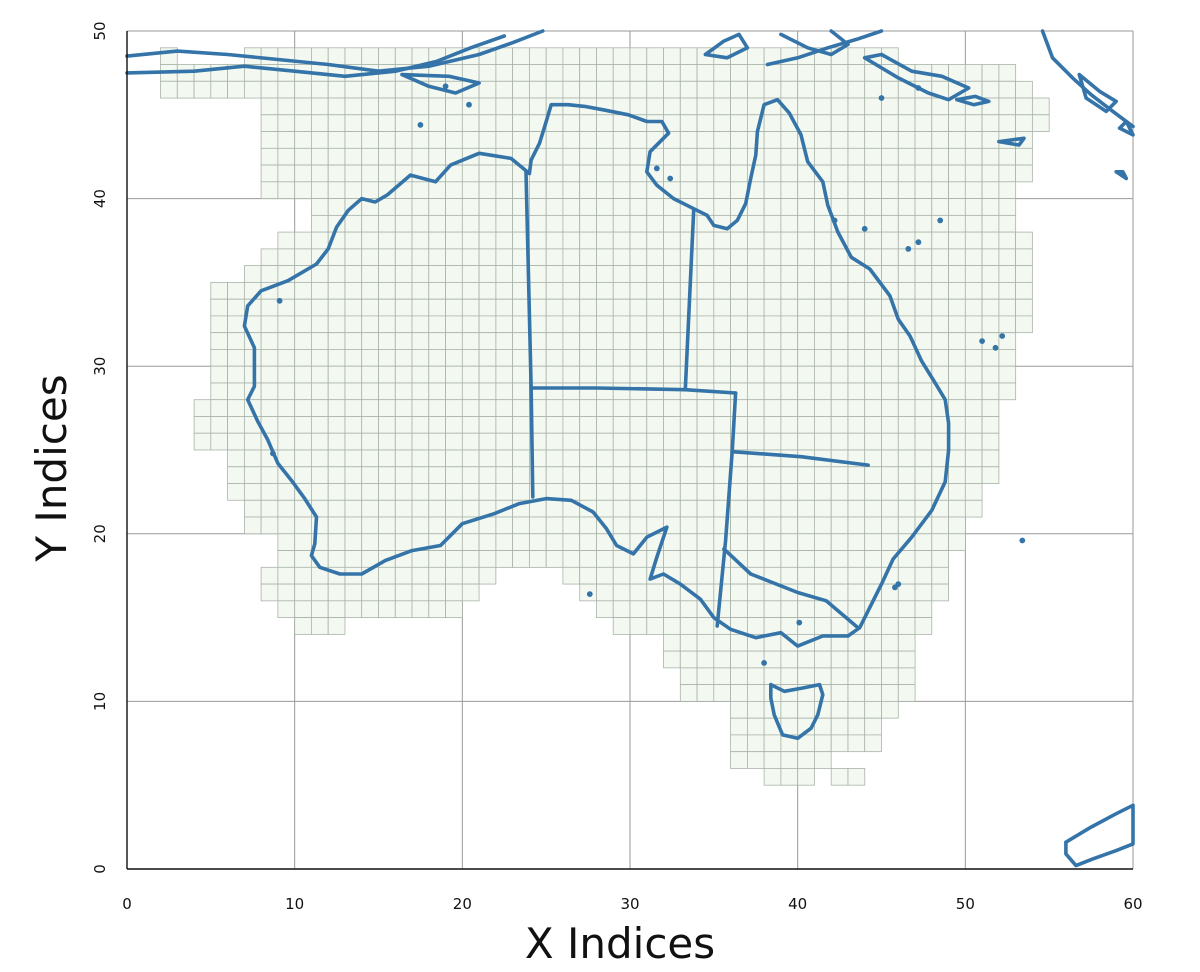 The image size is (1200, 972). What do you see at coordinates (127, 904) in the screenshot?
I see `x-tick-label: 0` at bounding box center [127, 904].